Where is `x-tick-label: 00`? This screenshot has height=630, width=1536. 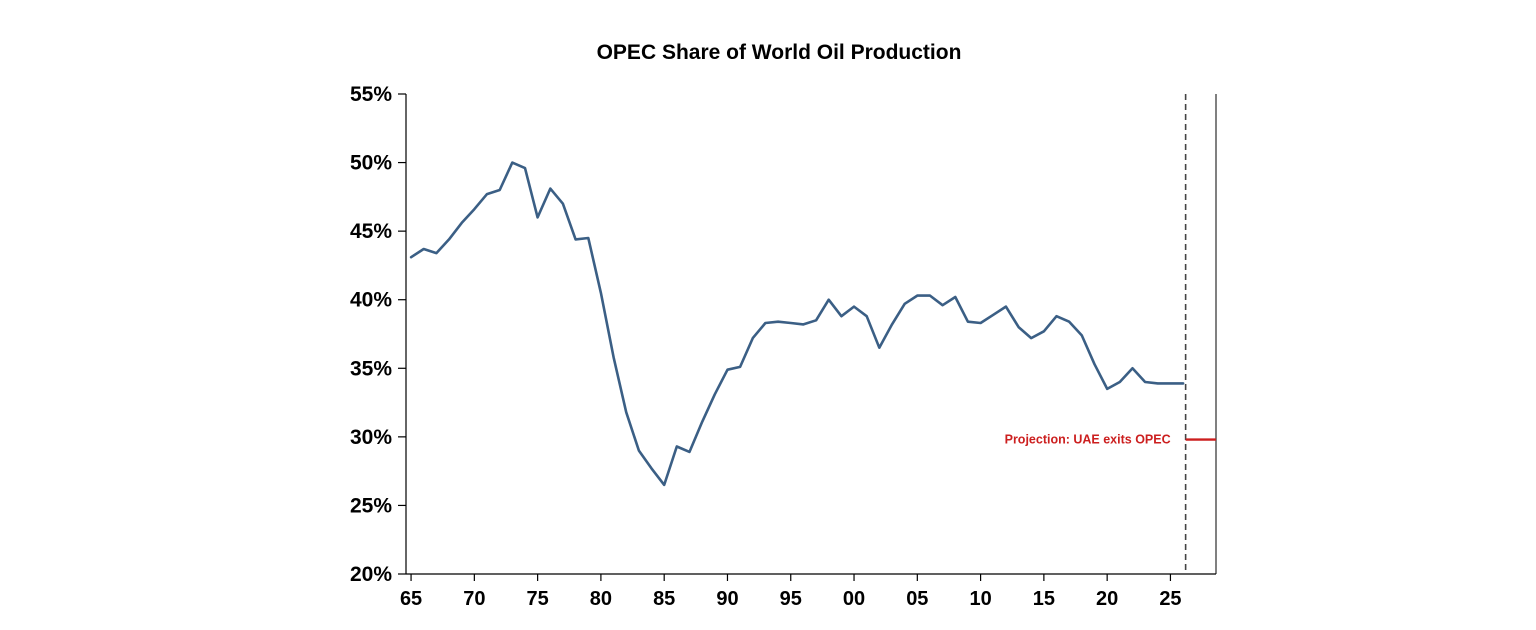
x-tick-label: 00 is located at coordinates (854, 599).